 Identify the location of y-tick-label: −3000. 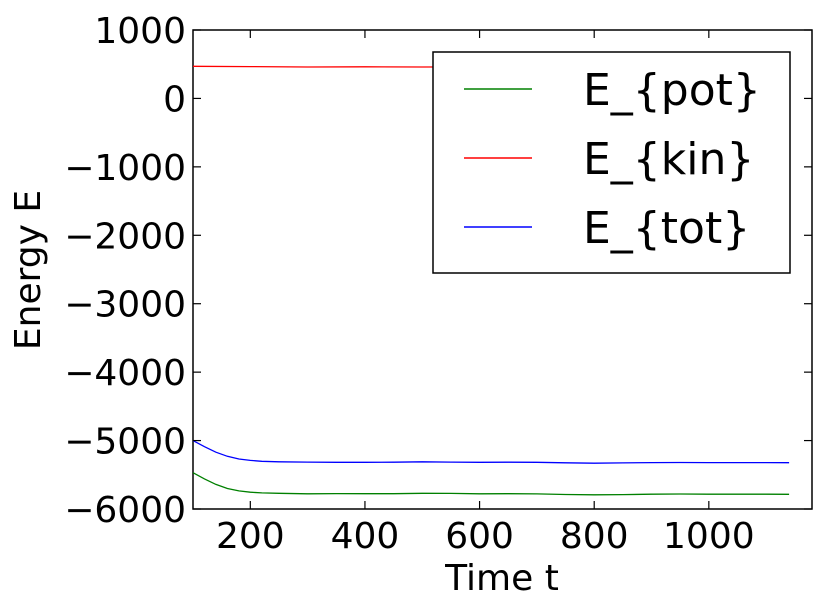
(125, 305).